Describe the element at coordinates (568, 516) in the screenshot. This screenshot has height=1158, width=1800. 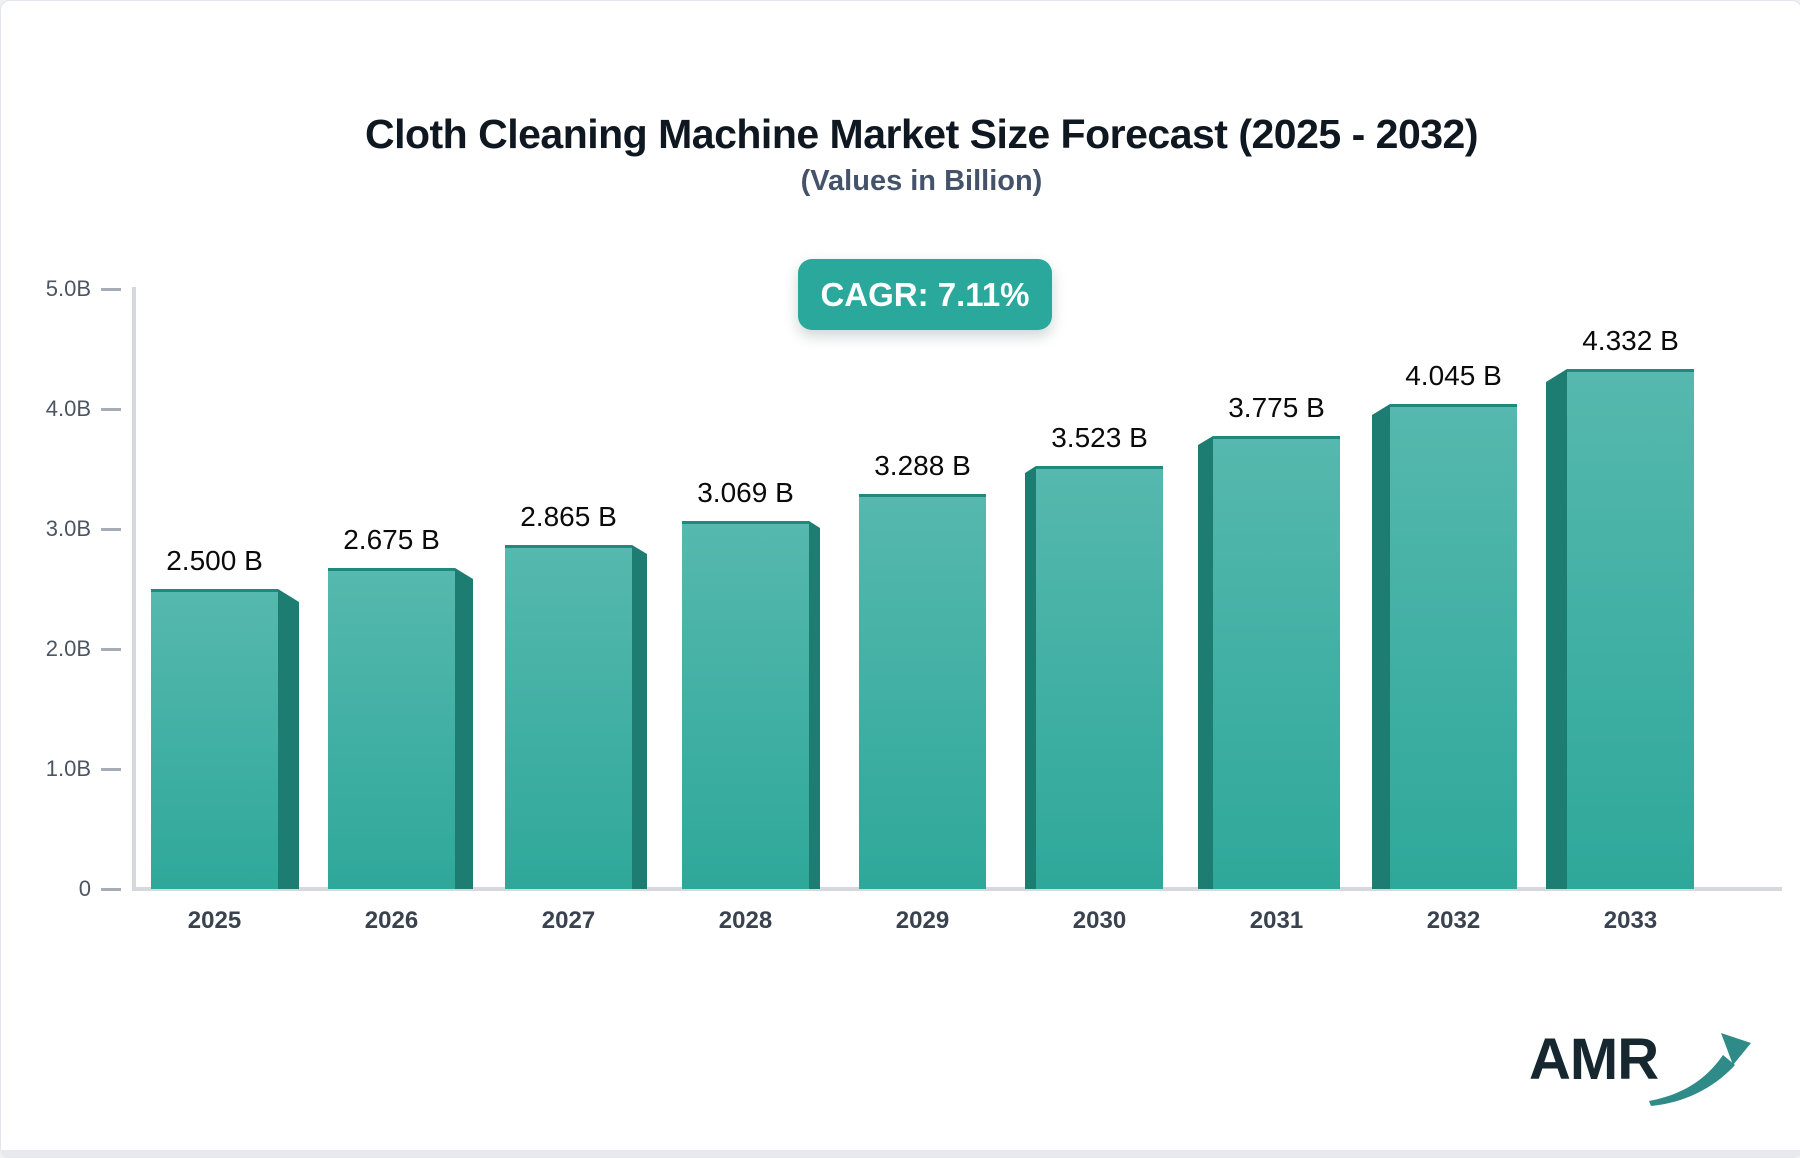
I see `bar-value-label: 2.865 B` at that location.